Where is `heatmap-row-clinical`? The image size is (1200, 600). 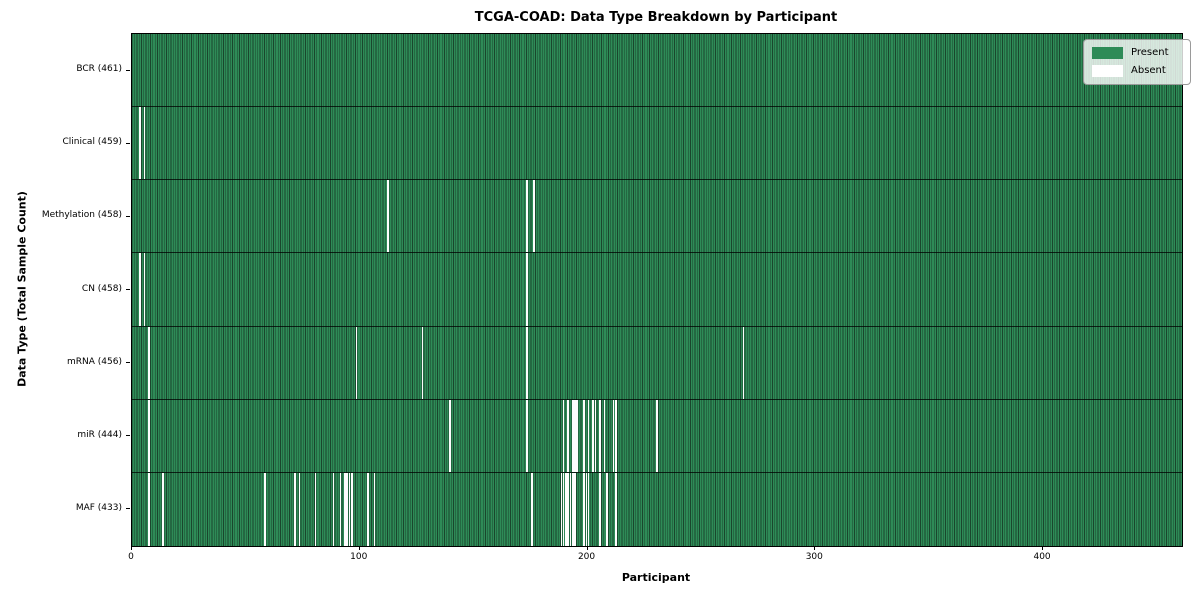
heatmap-row-clinical is located at coordinates (657, 144).